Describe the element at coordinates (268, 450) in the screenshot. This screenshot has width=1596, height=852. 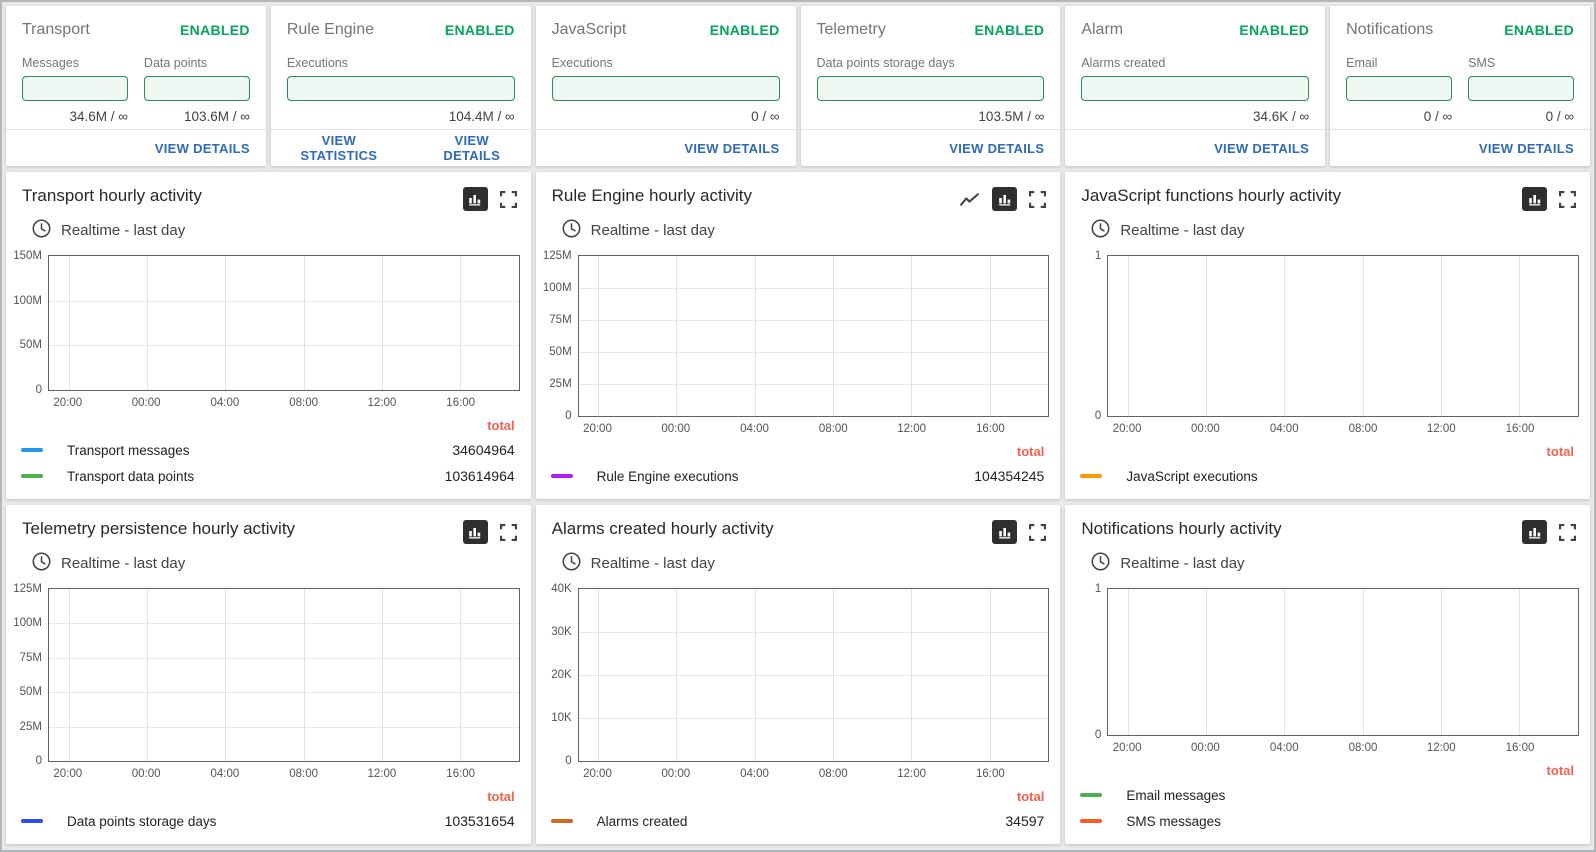
I see `legend-row: Transport messages 34604964` at that location.